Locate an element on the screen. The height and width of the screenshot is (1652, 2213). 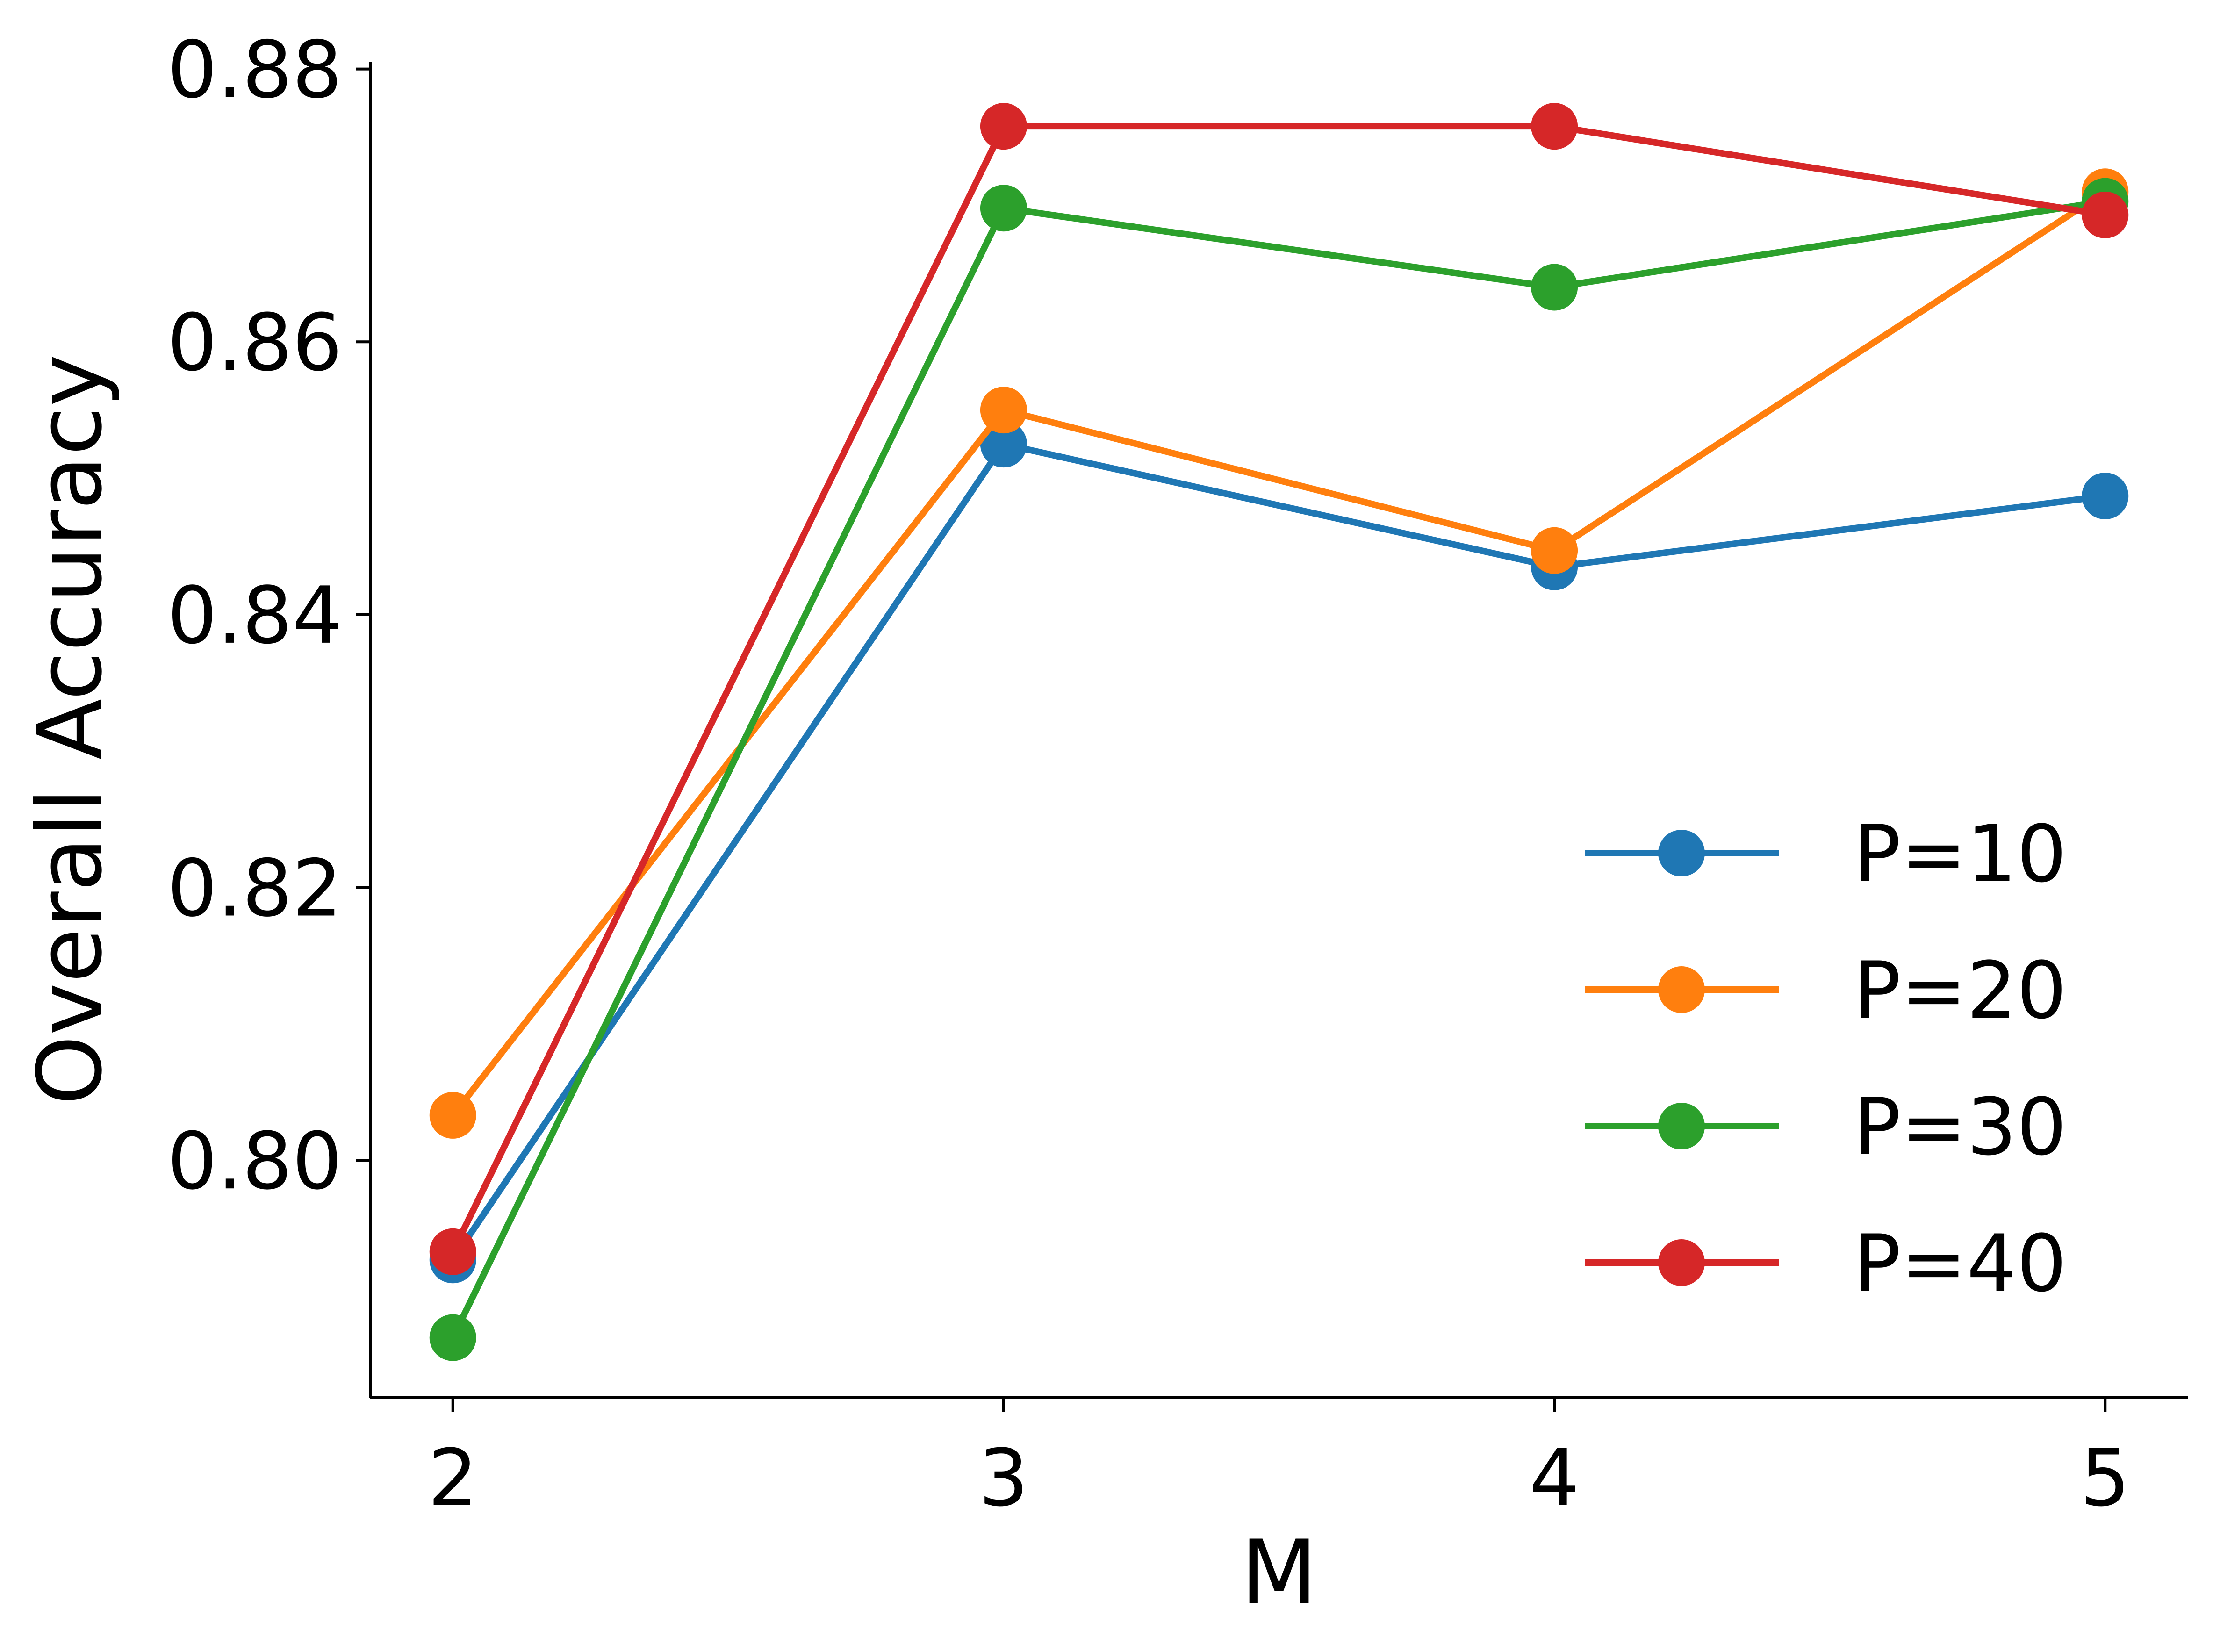
y-tick-label: 0.86 is located at coordinates (254, 342).